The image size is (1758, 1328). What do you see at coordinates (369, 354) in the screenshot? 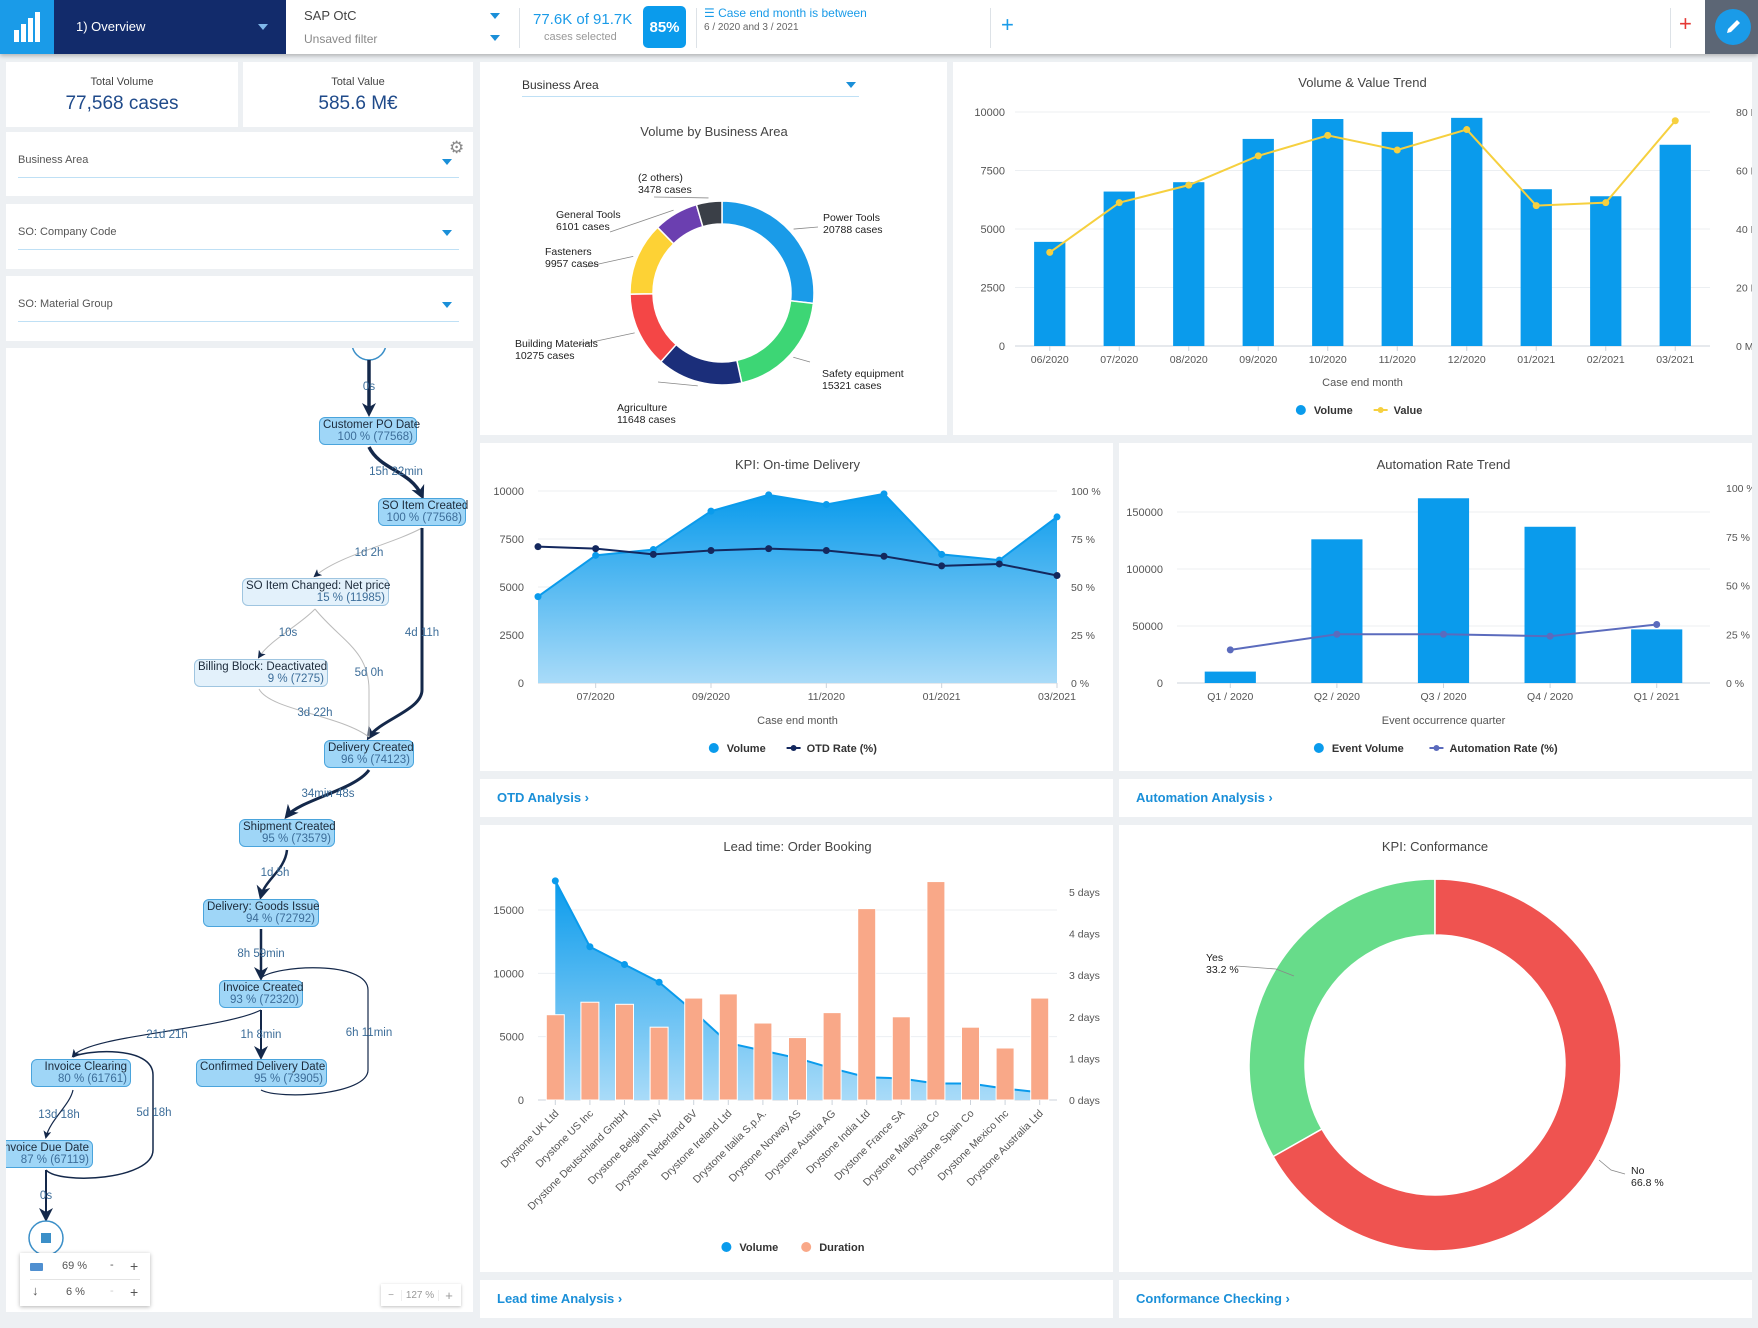
I see `start-node-icon` at bounding box center [369, 354].